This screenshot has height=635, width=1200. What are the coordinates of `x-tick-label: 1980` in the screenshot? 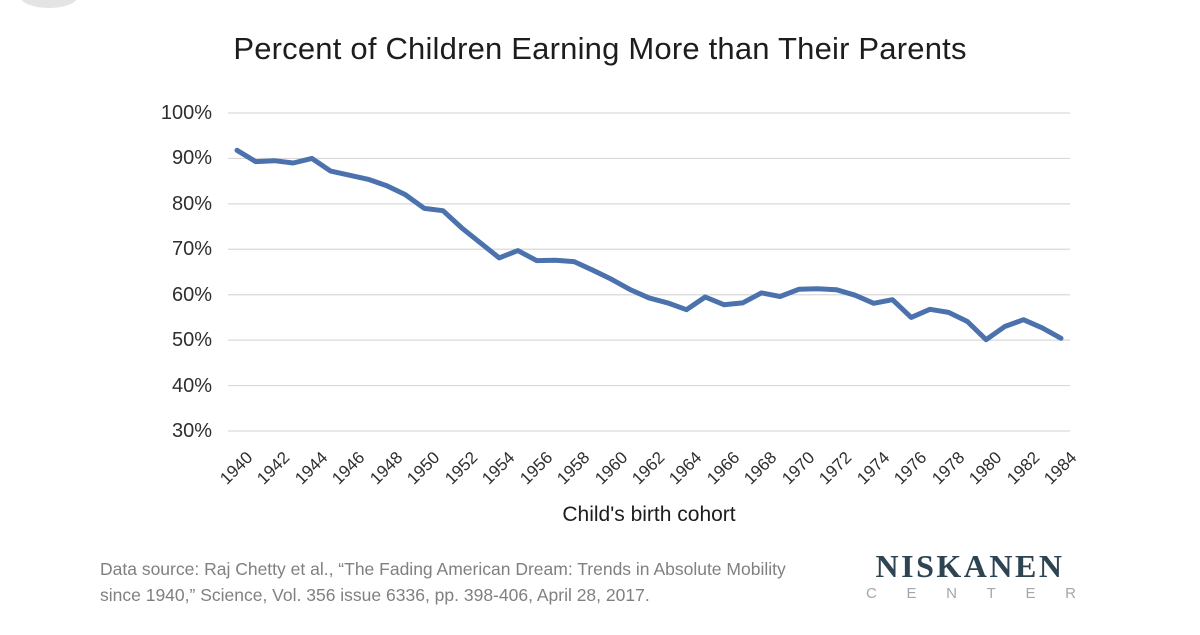 It's located at (985, 468).